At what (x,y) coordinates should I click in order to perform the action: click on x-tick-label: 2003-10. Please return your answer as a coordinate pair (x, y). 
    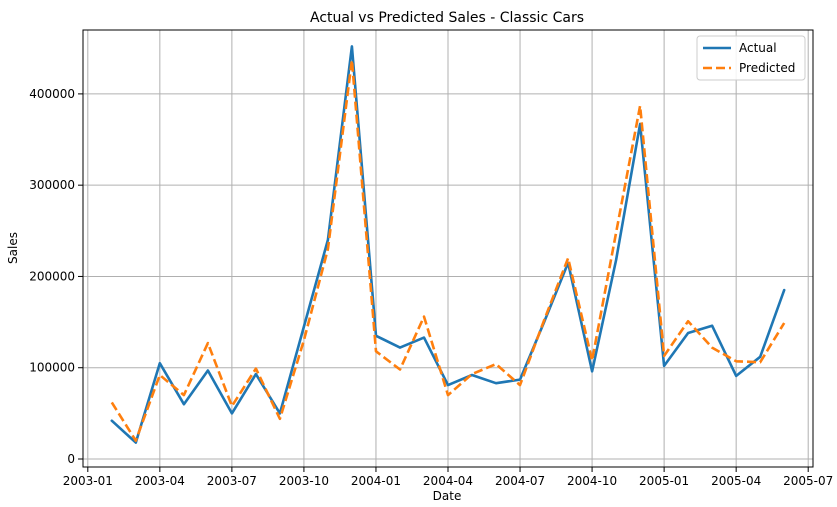
    Looking at the image, I should click on (304, 481).